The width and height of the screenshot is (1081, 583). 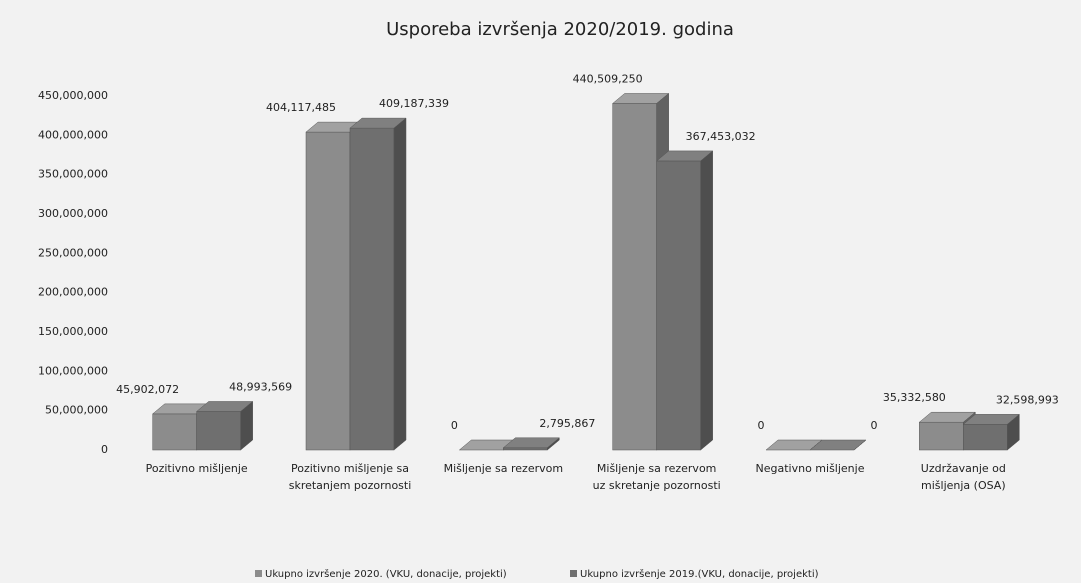 I want to click on data-label: 409,187,339, so click(x=414, y=103).